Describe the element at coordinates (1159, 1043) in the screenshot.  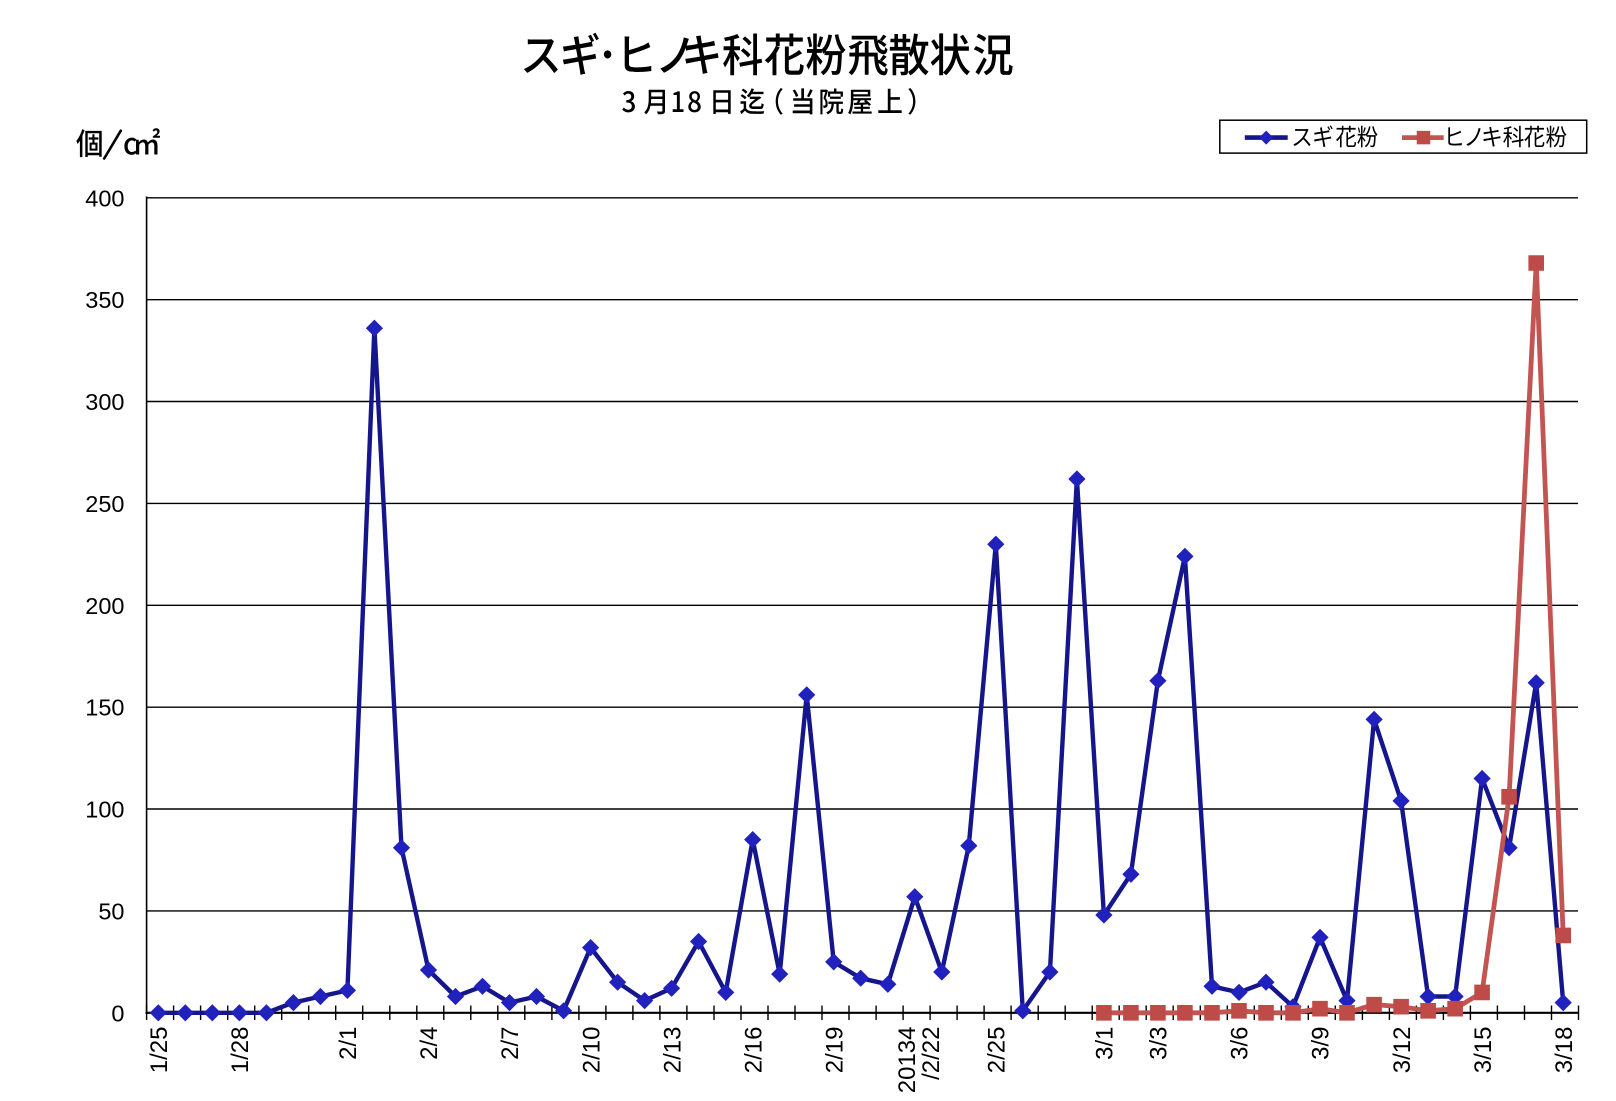
I see `svg-text: 3/3` at that location.